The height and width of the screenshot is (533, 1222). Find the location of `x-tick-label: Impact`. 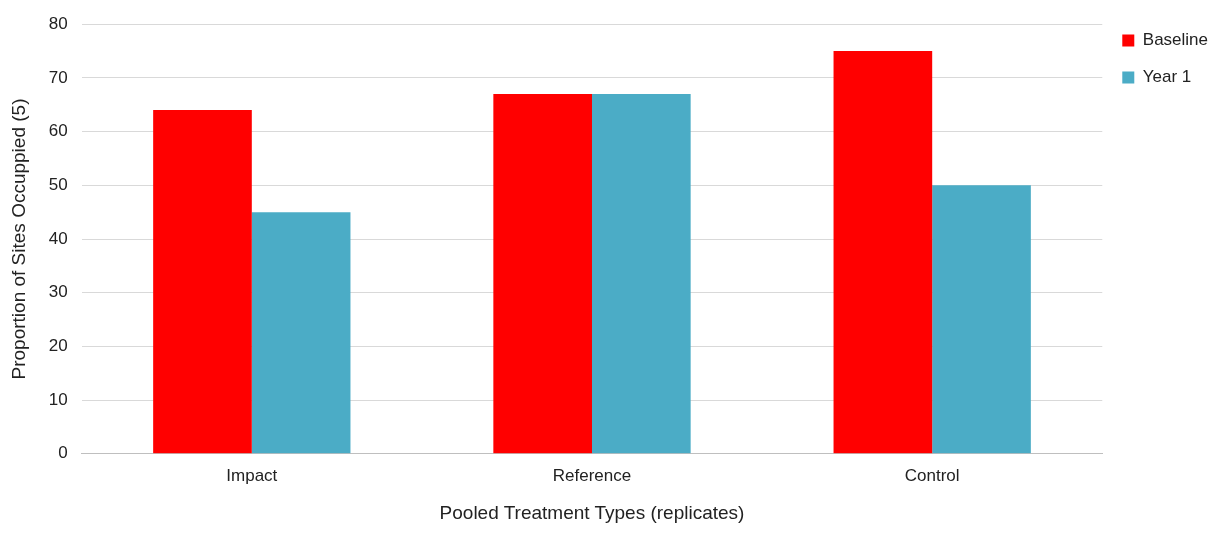

x-tick-label: Impact is located at coordinates (252, 475).